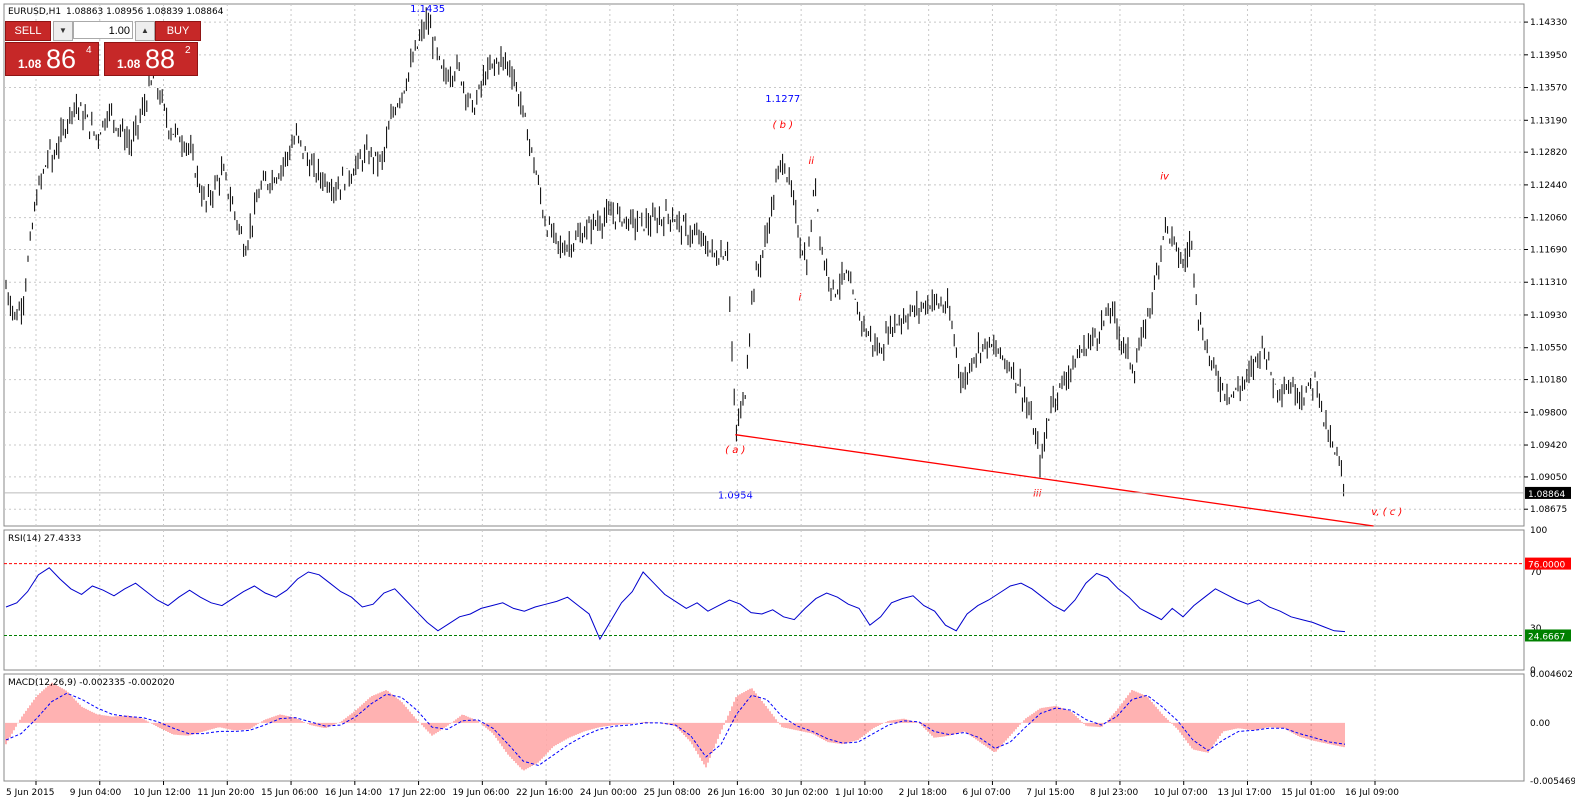  I want to click on sell-price-button: 1.08 86 4, so click(52, 59).